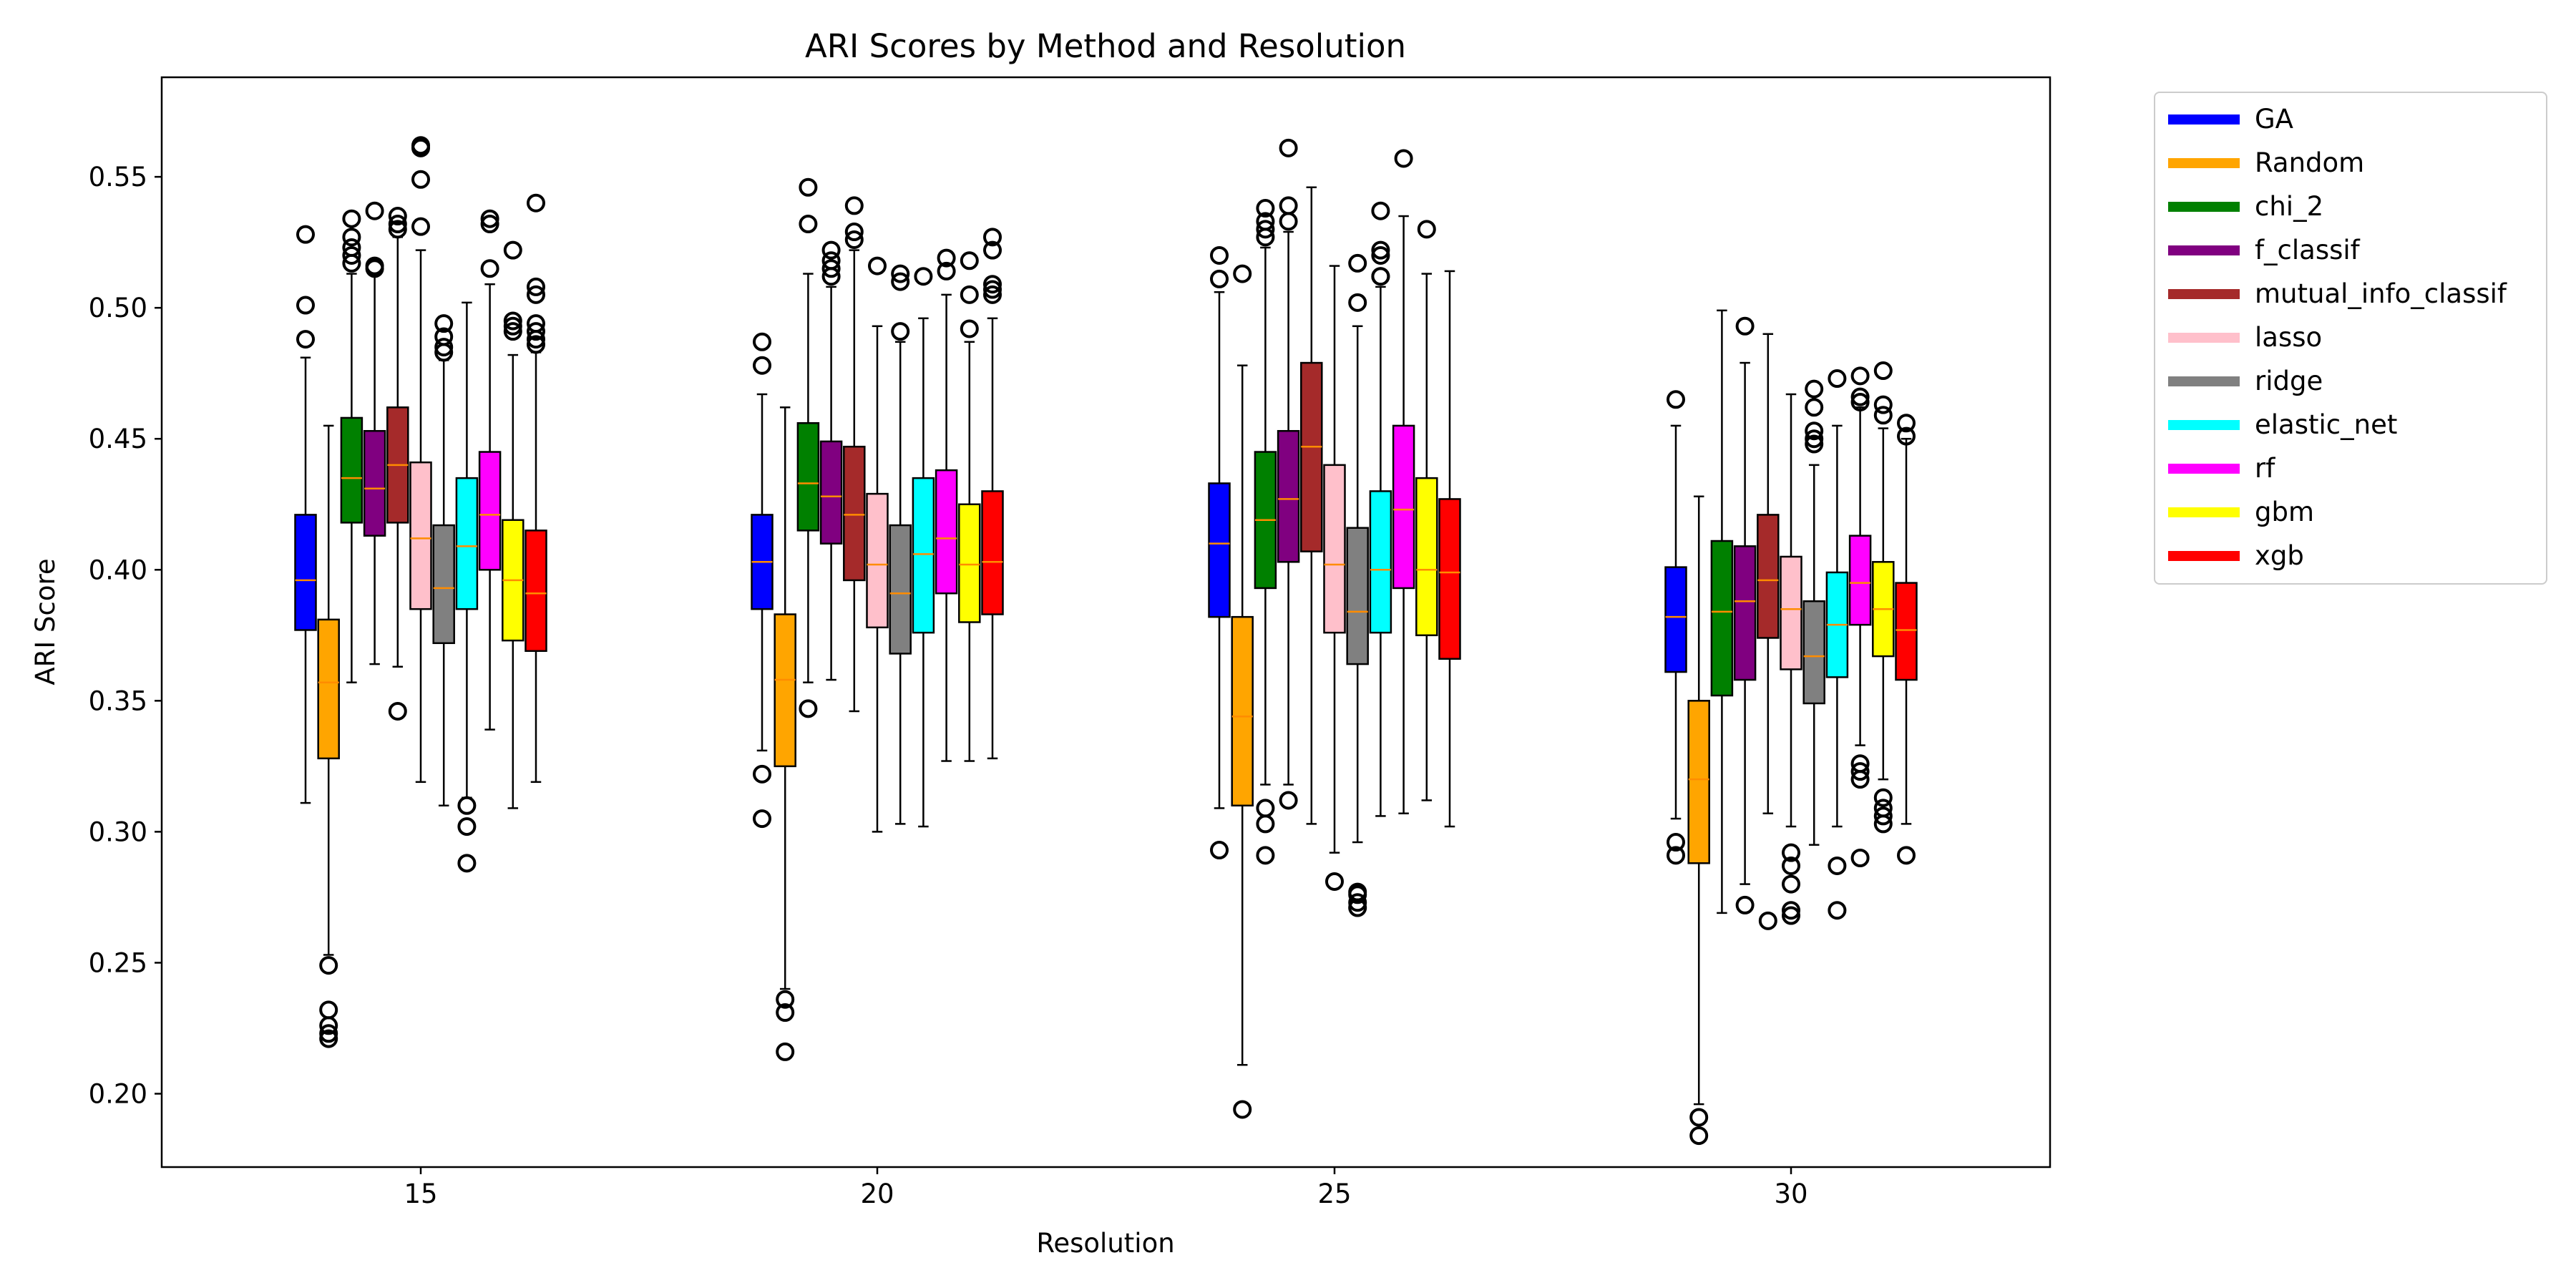 This screenshot has width=2576, height=1288. What do you see at coordinates (118, 308) in the screenshot?
I see `y-tick-label: 0.50` at bounding box center [118, 308].